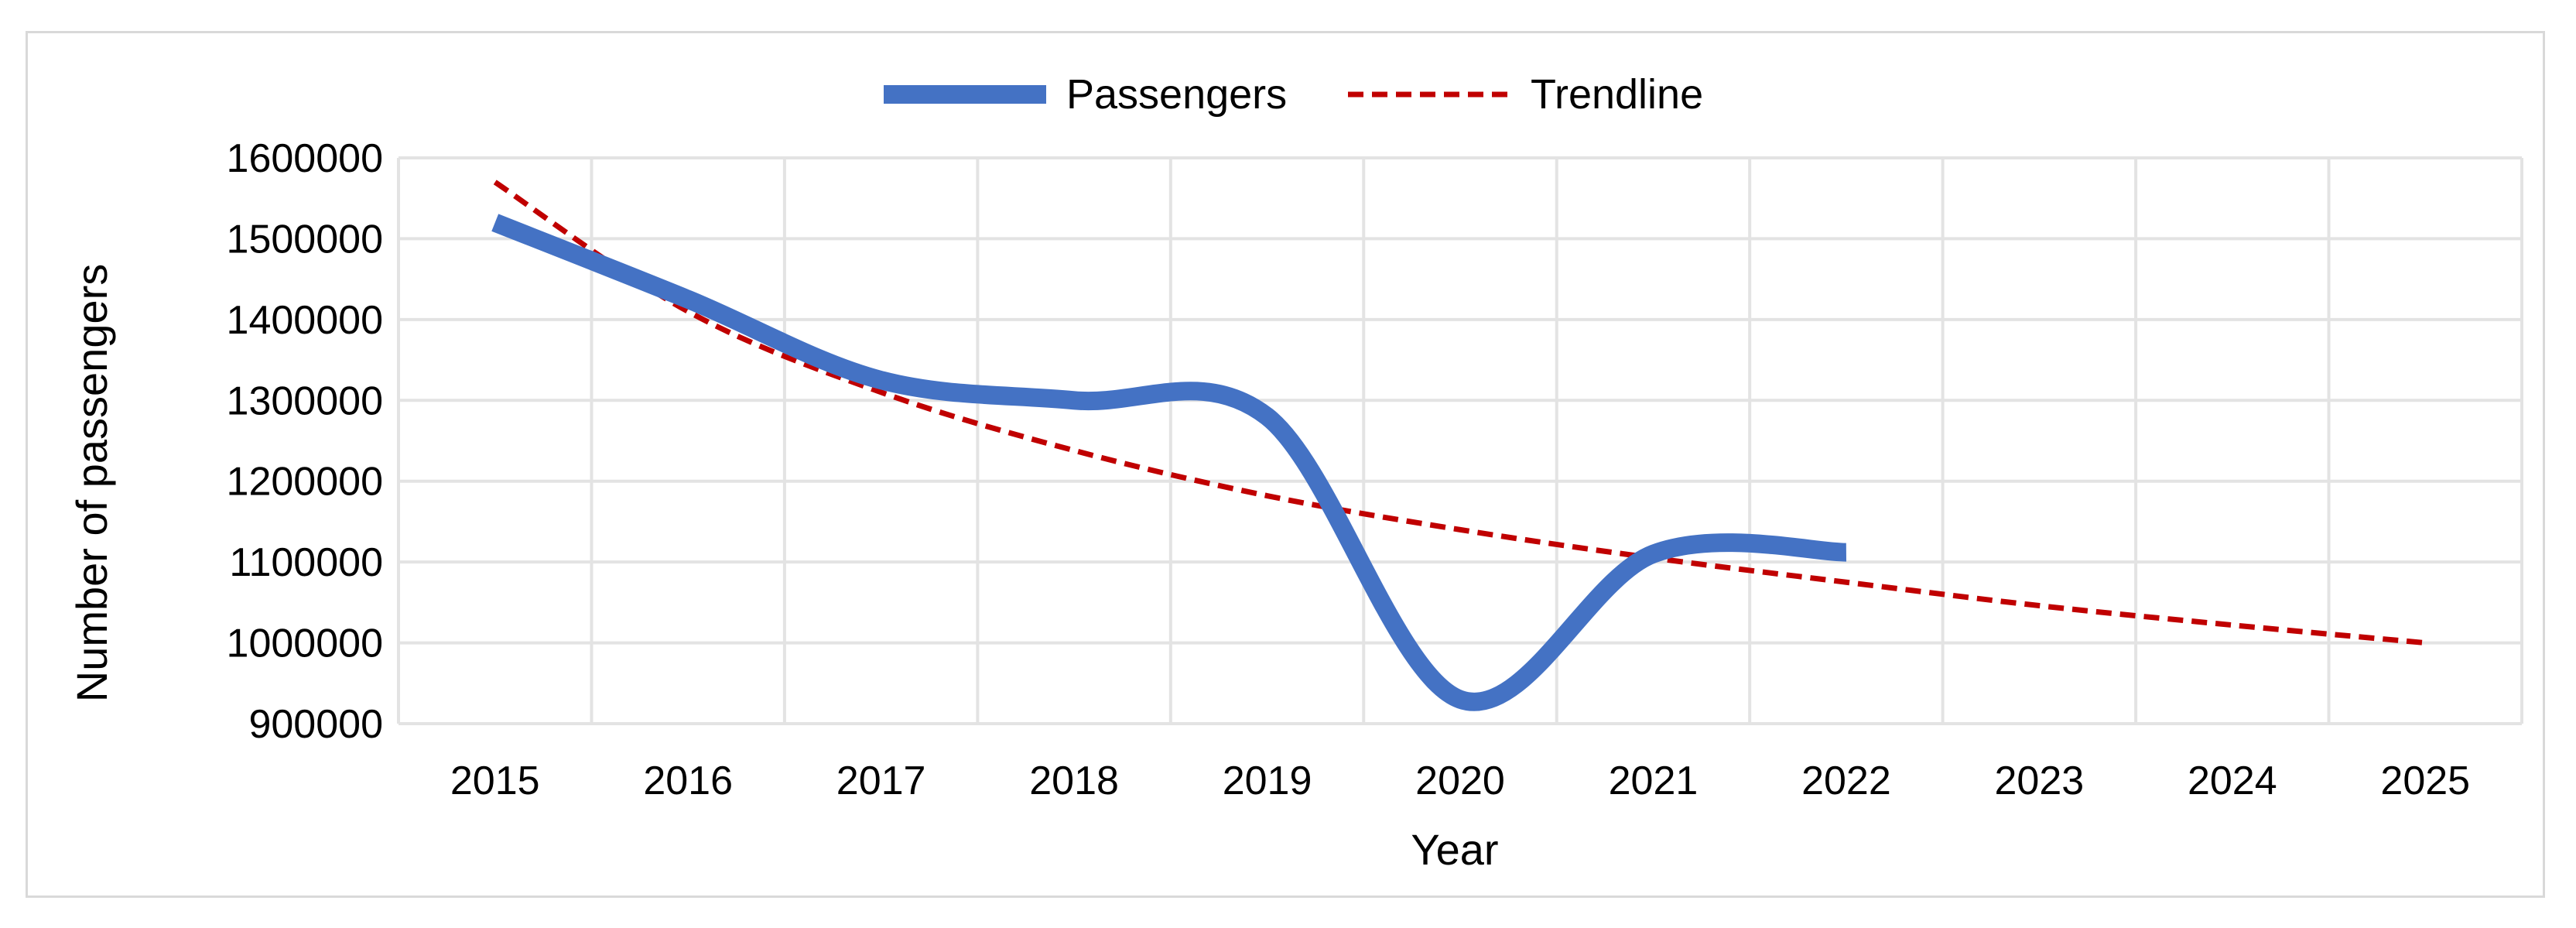 This screenshot has width=2576, height=928. I want to click on y-tick-label-6: 1500000, so click(305, 240).